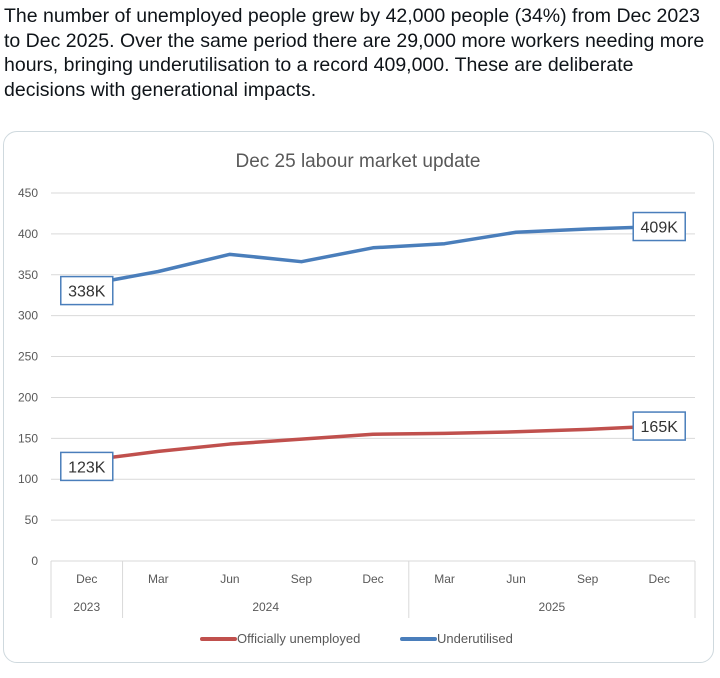 This screenshot has width=720, height=678. Describe the element at coordinates (28, 316) in the screenshot. I see `y-tick-label: 300` at that location.